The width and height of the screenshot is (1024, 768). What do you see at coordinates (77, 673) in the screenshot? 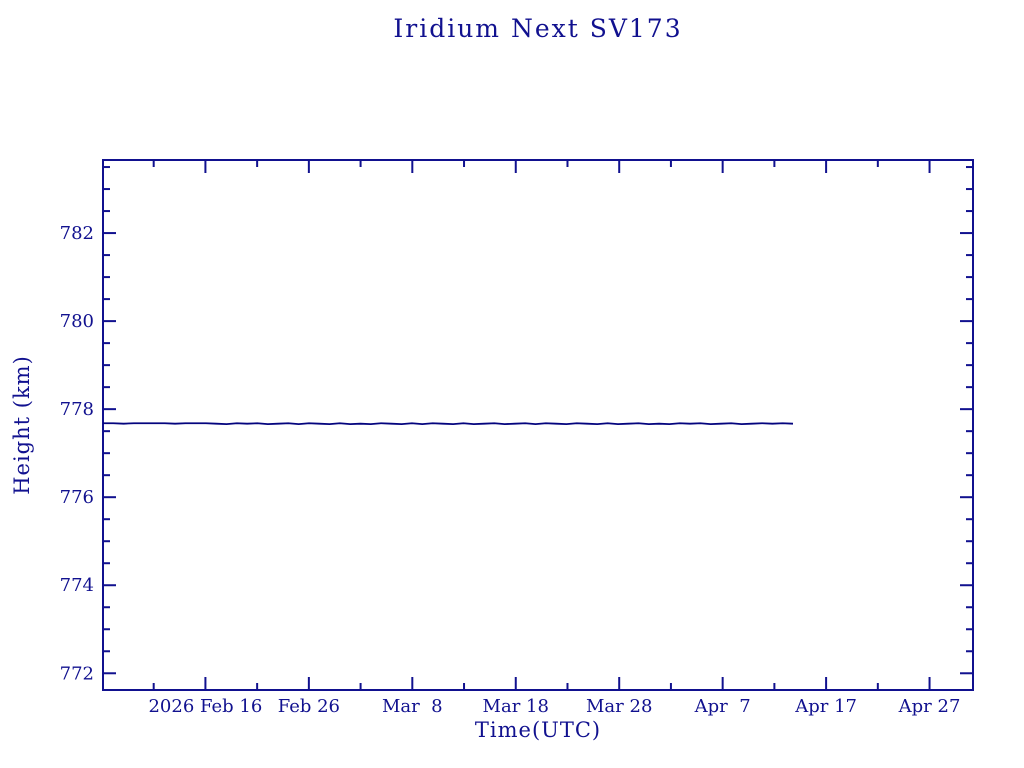
I see `y-tick-label: 772` at bounding box center [77, 673].